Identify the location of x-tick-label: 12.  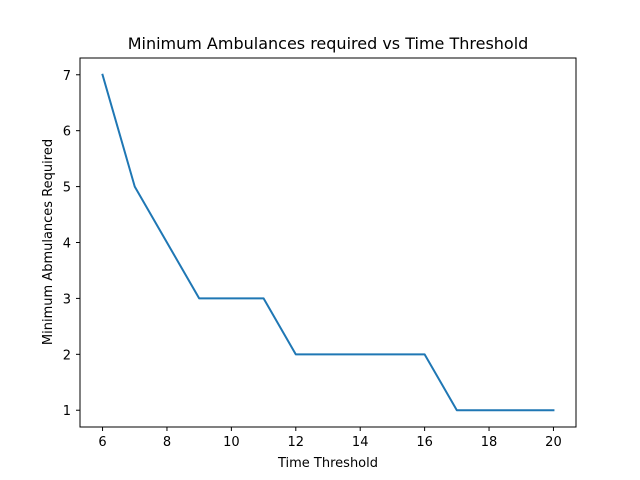
(296, 442).